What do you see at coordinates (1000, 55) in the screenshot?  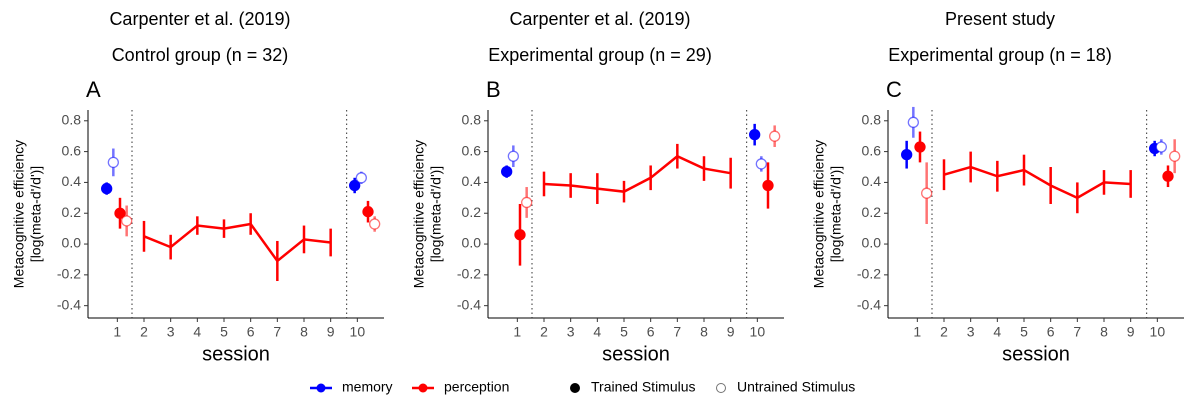 I see `chart-subtitle: Experimental group (n = 18)` at bounding box center [1000, 55].